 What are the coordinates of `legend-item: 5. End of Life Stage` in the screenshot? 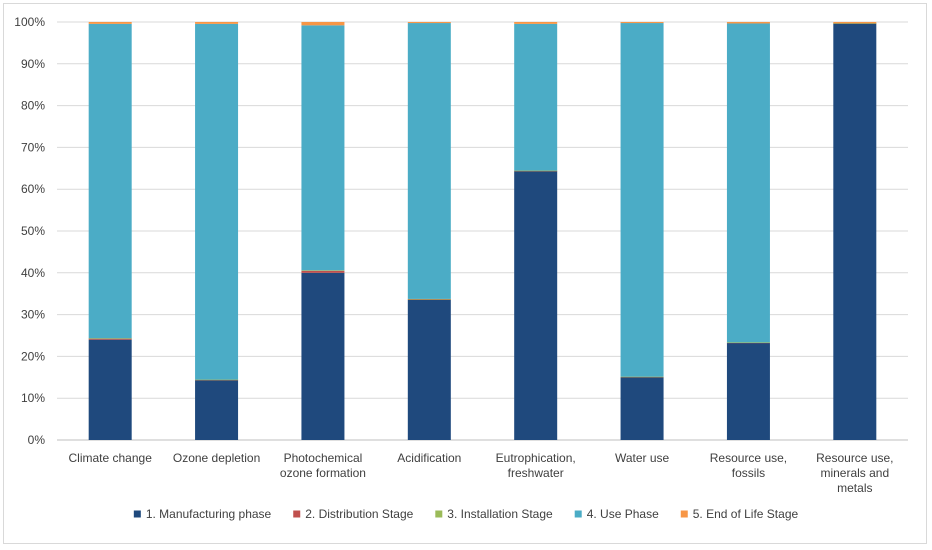 It's located at (739, 514).